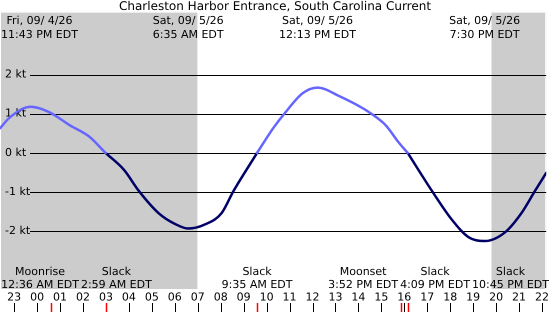 The width and height of the screenshot is (550, 312). I want to click on x-tick-label: 00, so click(37, 297).